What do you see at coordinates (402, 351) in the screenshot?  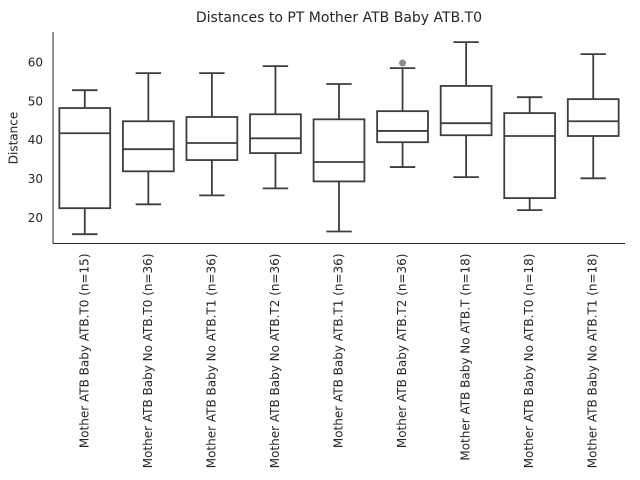 I see `x-tick-label: Mother ATB Baby ATB.T2 (n=36)` at bounding box center [402, 351].